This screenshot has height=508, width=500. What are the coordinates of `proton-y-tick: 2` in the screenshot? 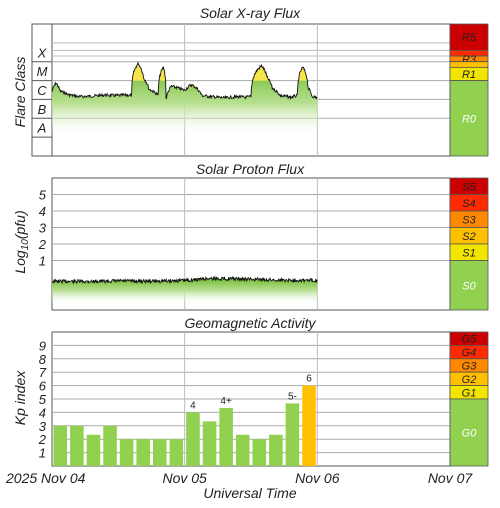 It's located at (42, 244).